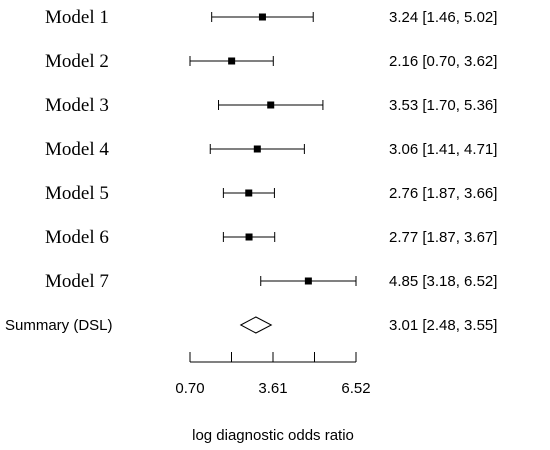 This screenshot has height=450, width=550. What do you see at coordinates (77, 17) in the screenshot?
I see `study-label: Model 1` at bounding box center [77, 17].